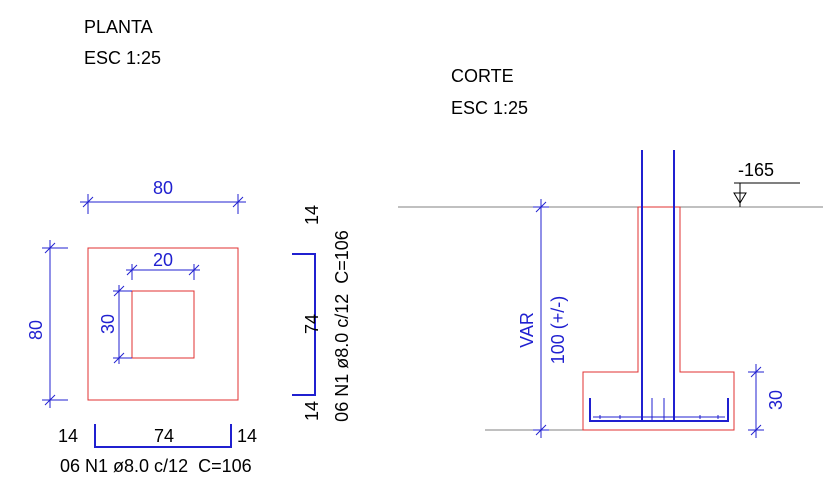  Describe the element at coordinates (312, 215) in the screenshot. I see `rebar-right-top-hook: 14` at that location.